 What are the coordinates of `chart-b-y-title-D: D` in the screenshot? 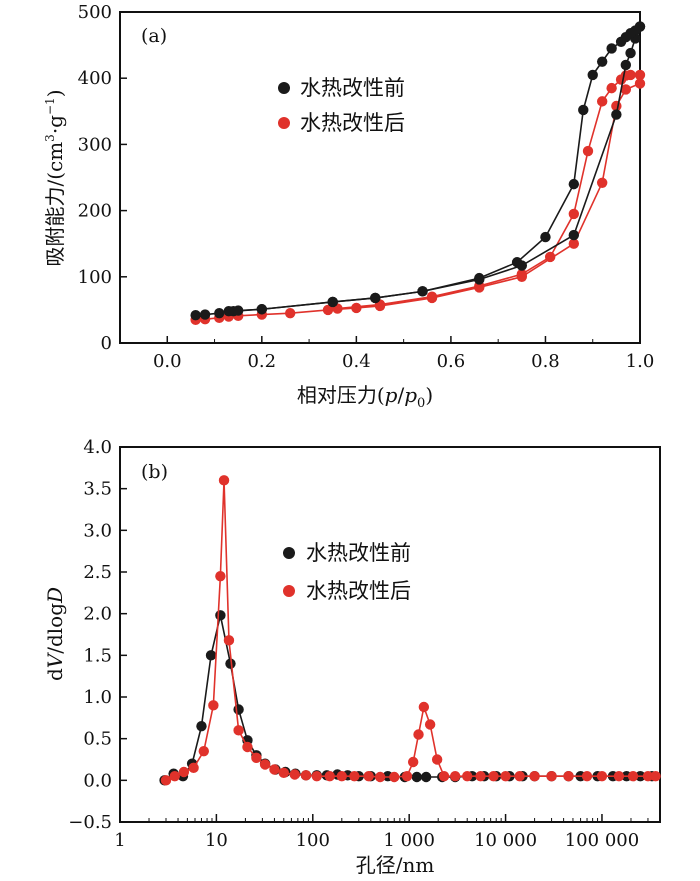 It's located at (55, 595).